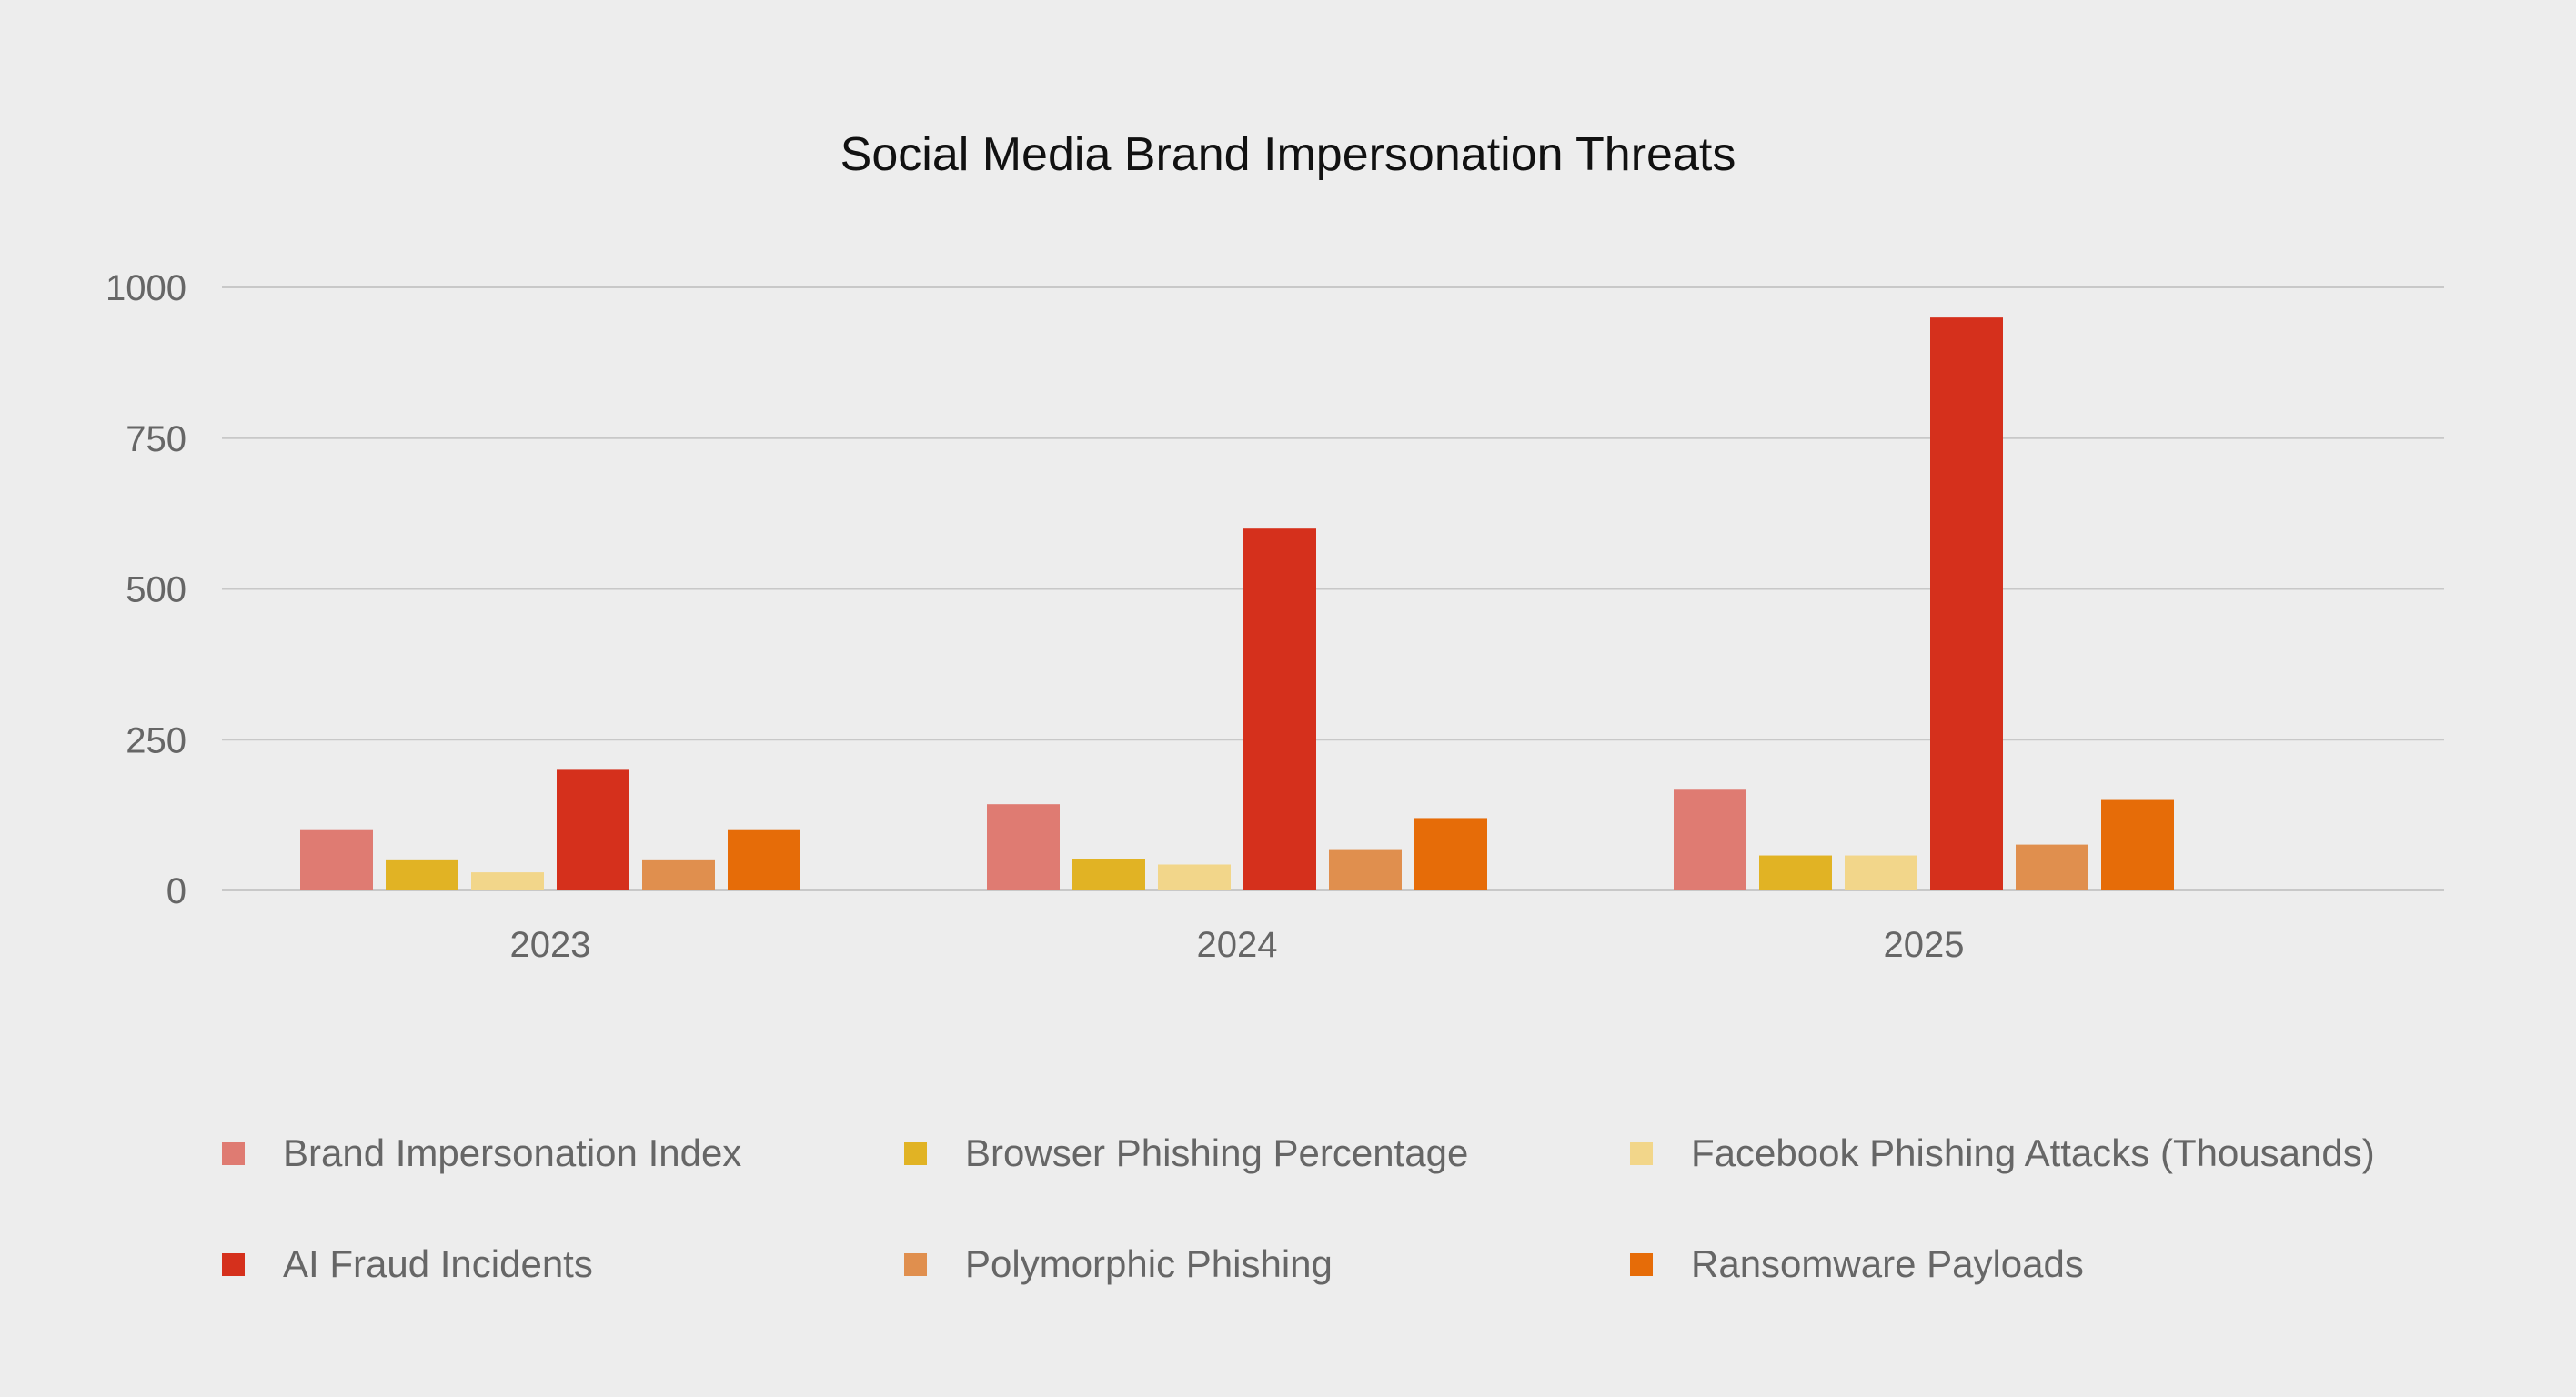 The height and width of the screenshot is (1397, 2576). I want to click on y-tick-label: 500, so click(156, 590).